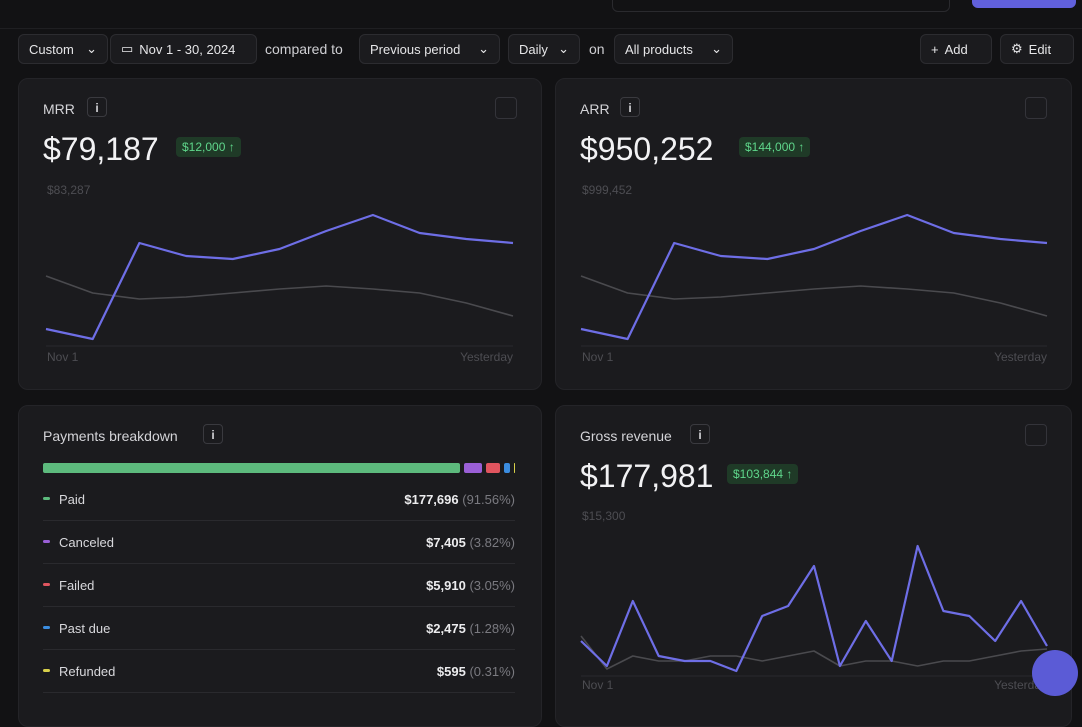 The image size is (1082, 727). What do you see at coordinates (470, 542) in the screenshot?
I see `row-value: $7,405 (3.82%)` at bounding box center [470, 542].